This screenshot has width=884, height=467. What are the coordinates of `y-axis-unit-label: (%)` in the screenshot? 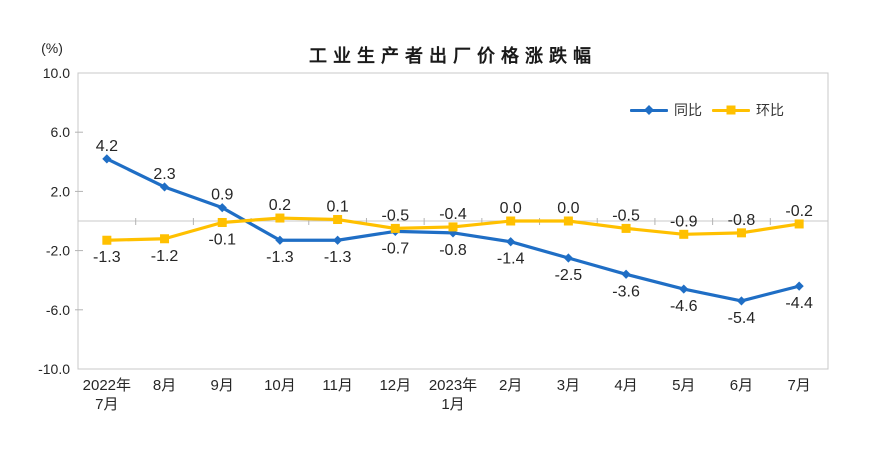 It's located at (52, 48).